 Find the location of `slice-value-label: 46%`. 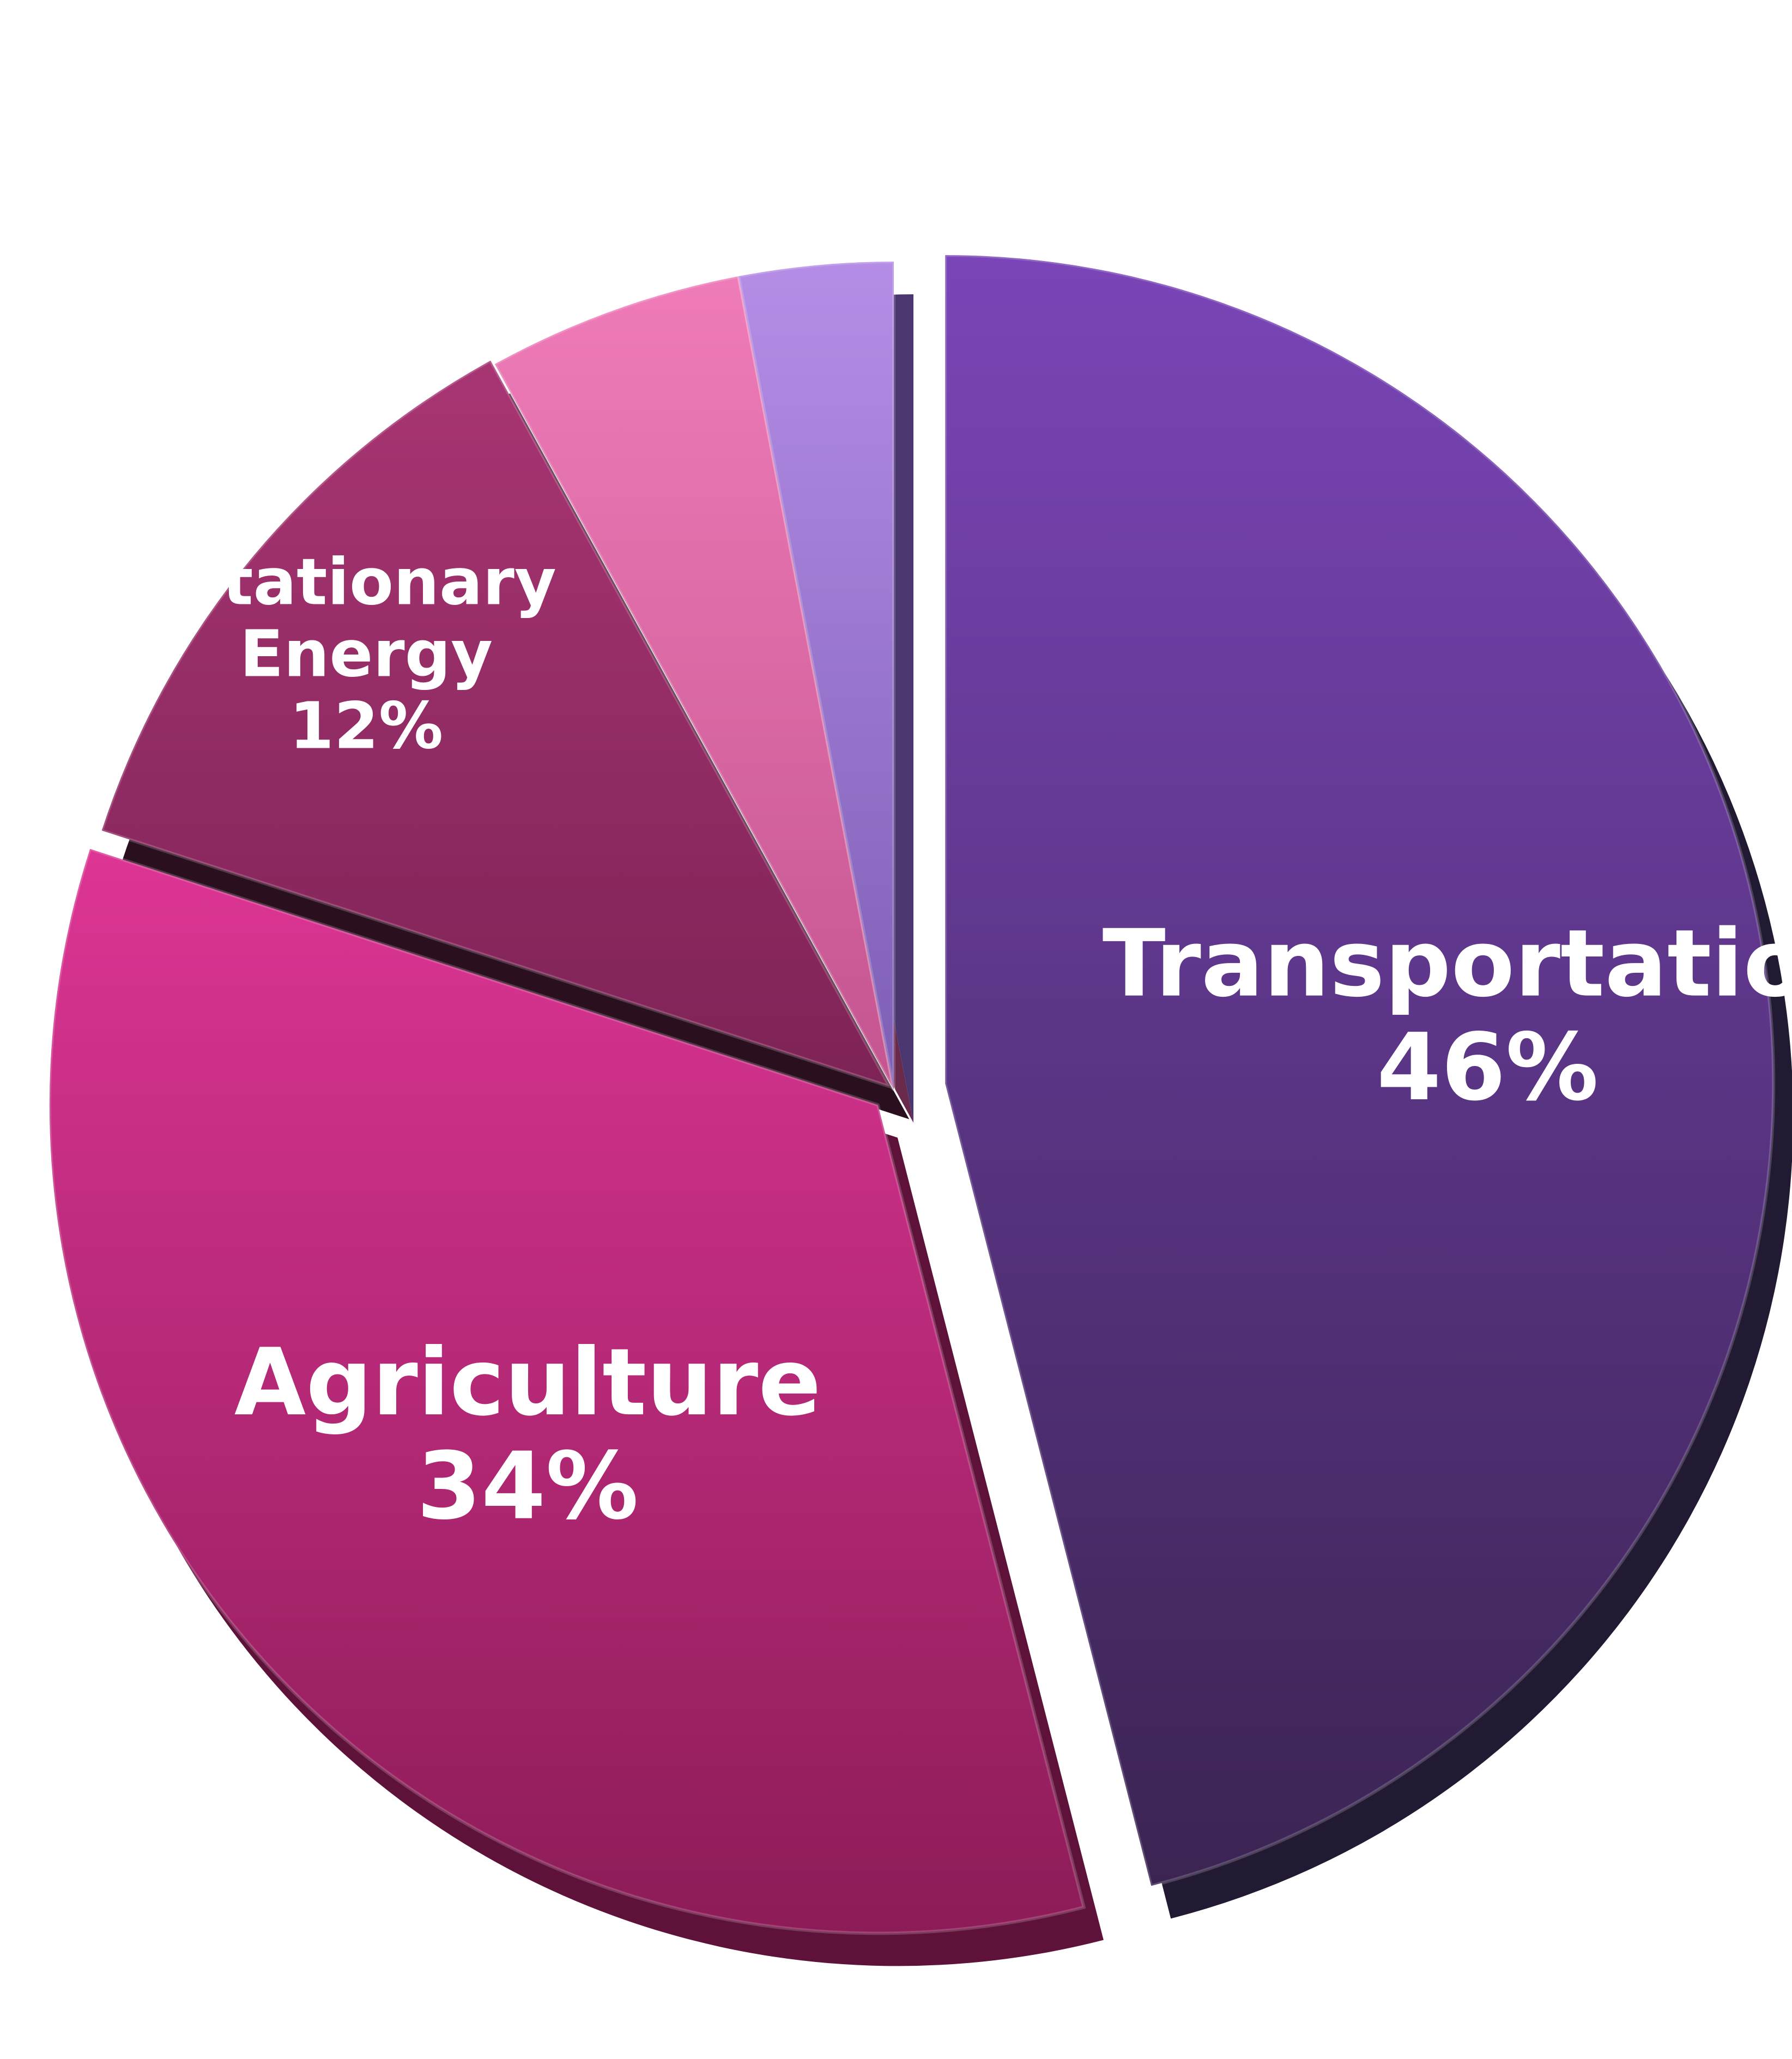

slice-value-label: 46% is located at coordinates (1488, 1068).